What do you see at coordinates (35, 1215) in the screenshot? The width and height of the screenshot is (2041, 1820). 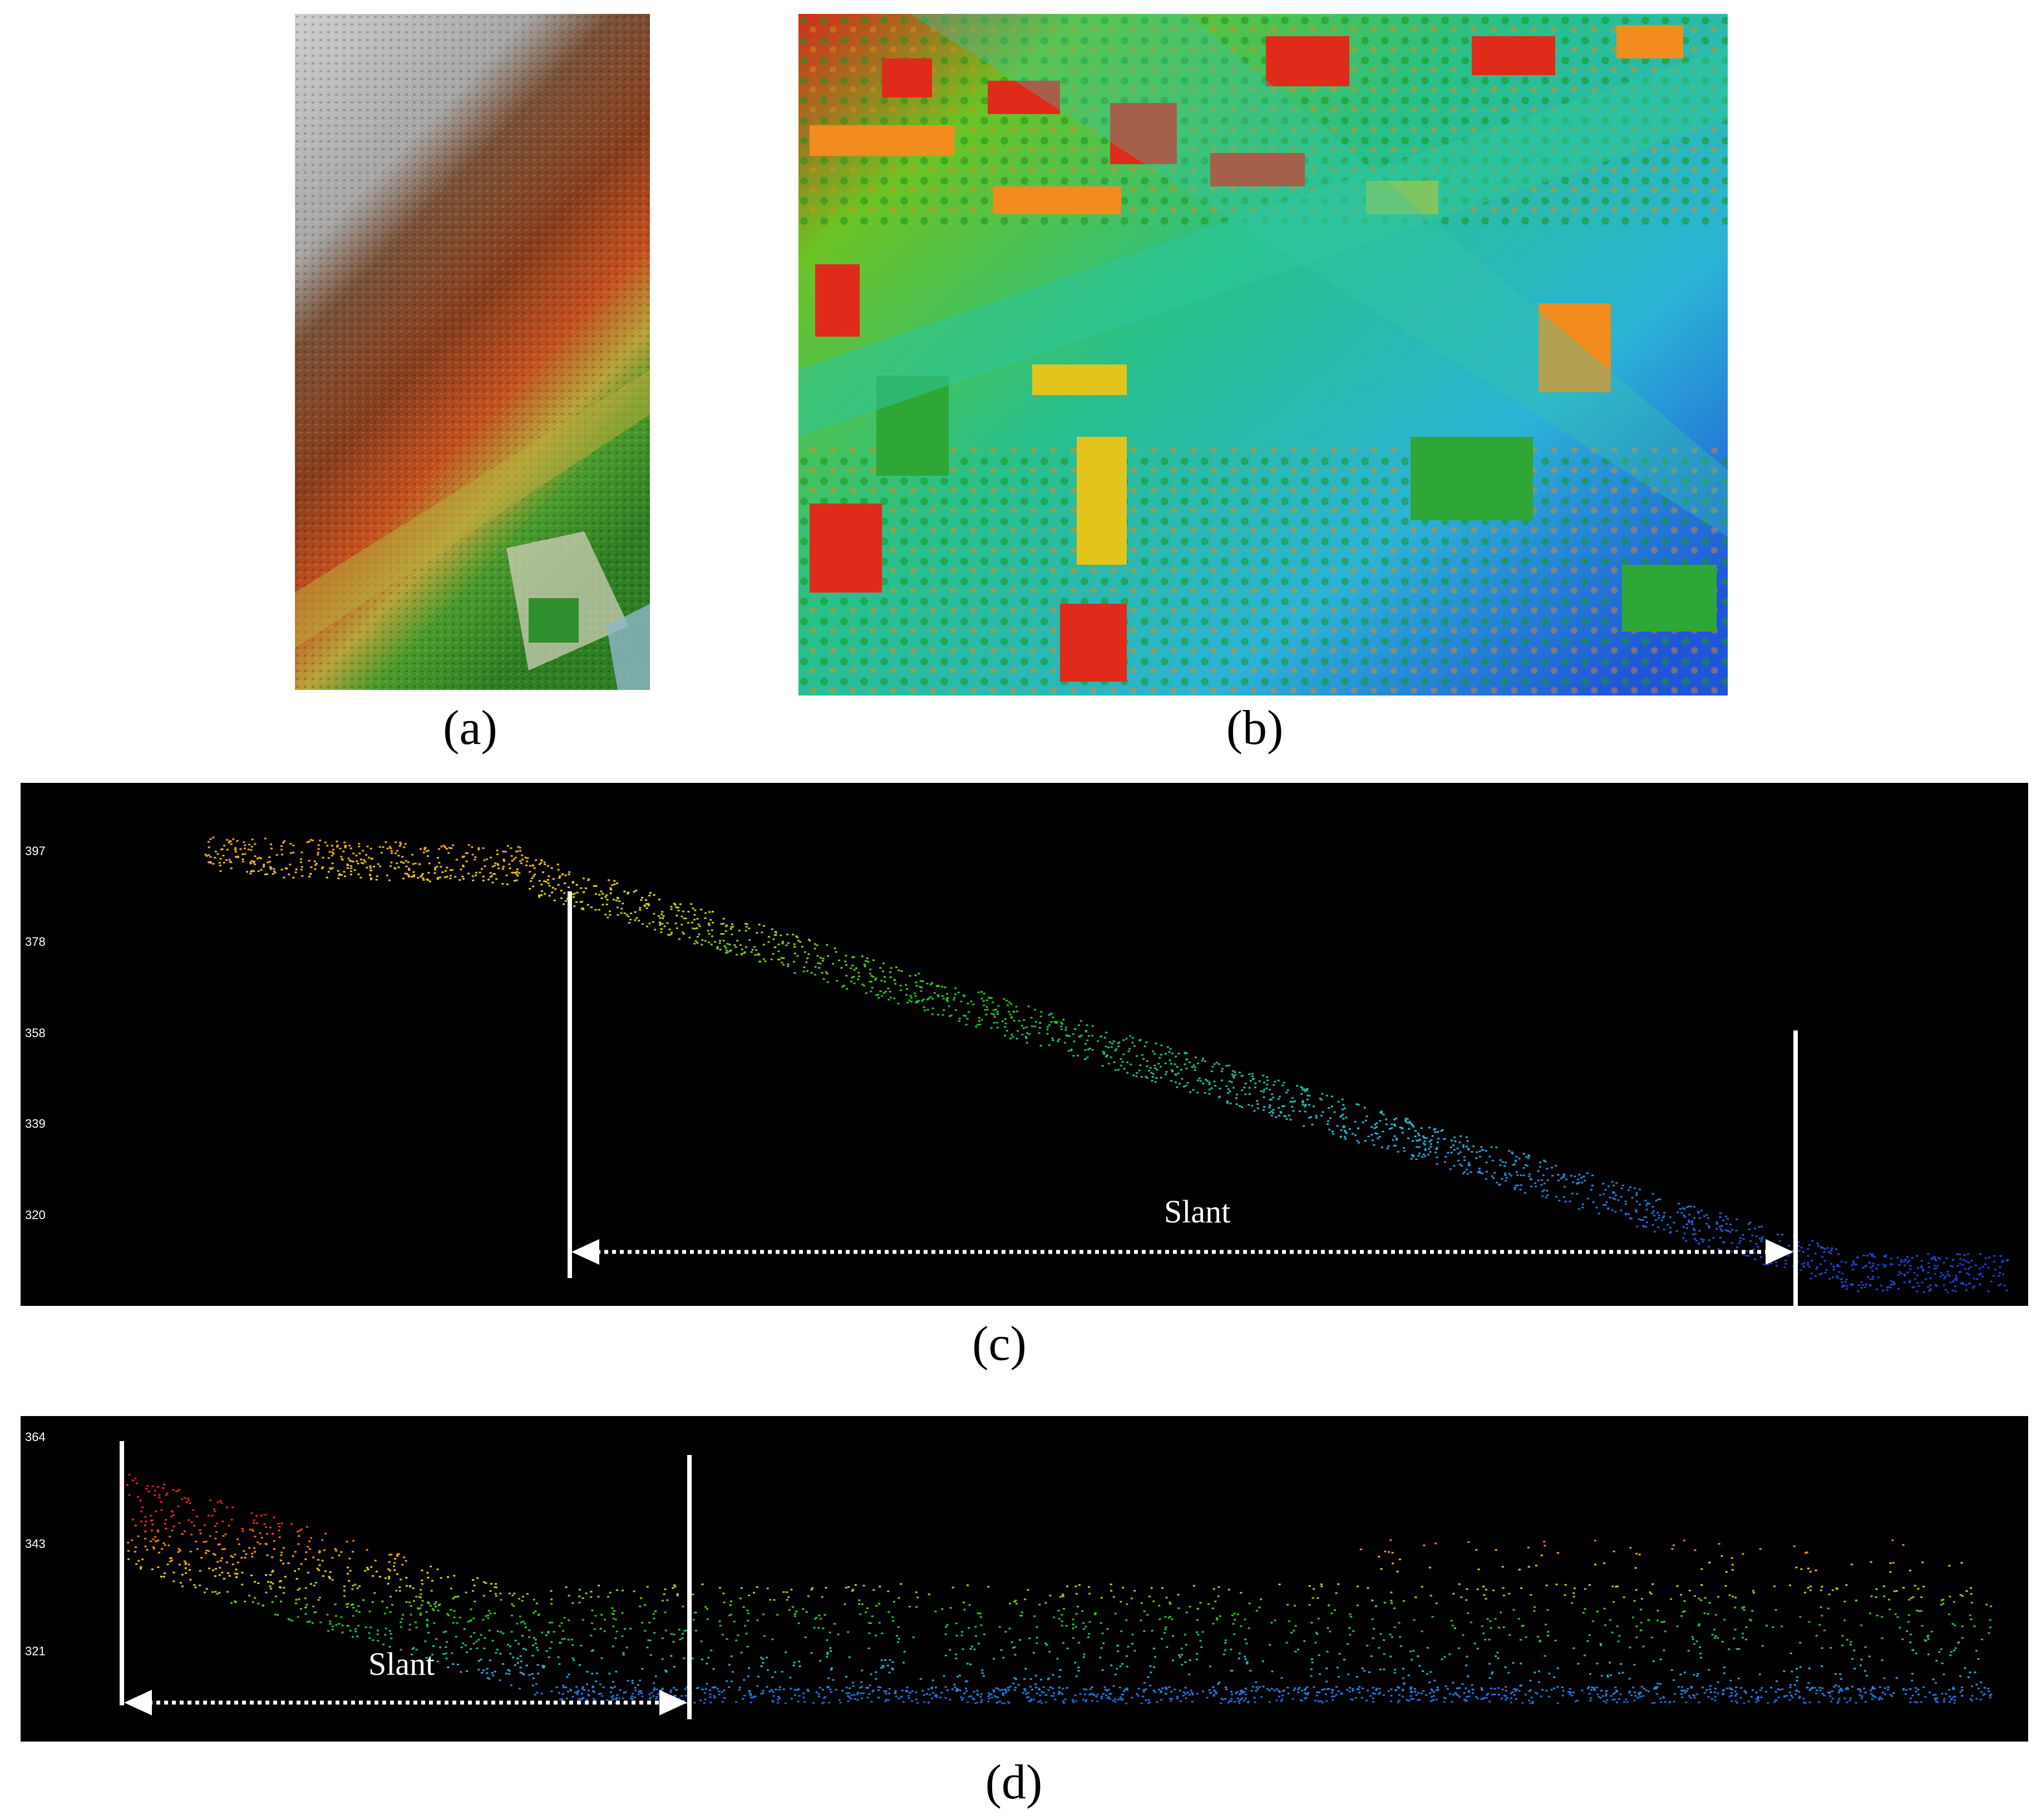 I see `panel-c-ytick-320: 320` at bounding box center [35, 1215].